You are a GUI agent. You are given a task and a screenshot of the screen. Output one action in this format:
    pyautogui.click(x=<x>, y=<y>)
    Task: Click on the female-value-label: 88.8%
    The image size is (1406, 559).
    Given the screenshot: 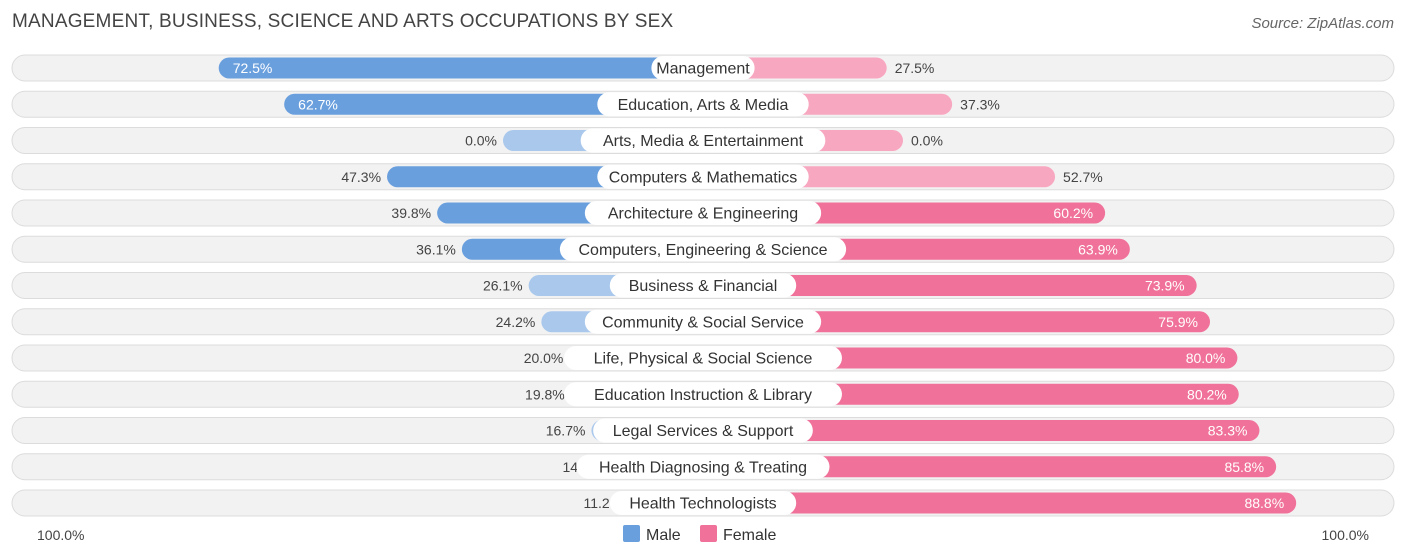 What is the action you would take?
    pyautogui.click(x=1264, y=503)
    